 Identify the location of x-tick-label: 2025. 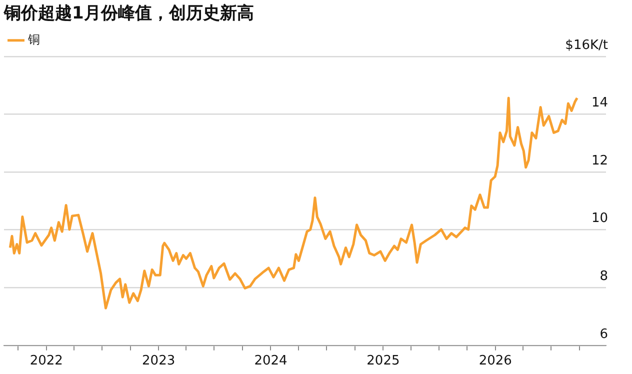
(383, 361).